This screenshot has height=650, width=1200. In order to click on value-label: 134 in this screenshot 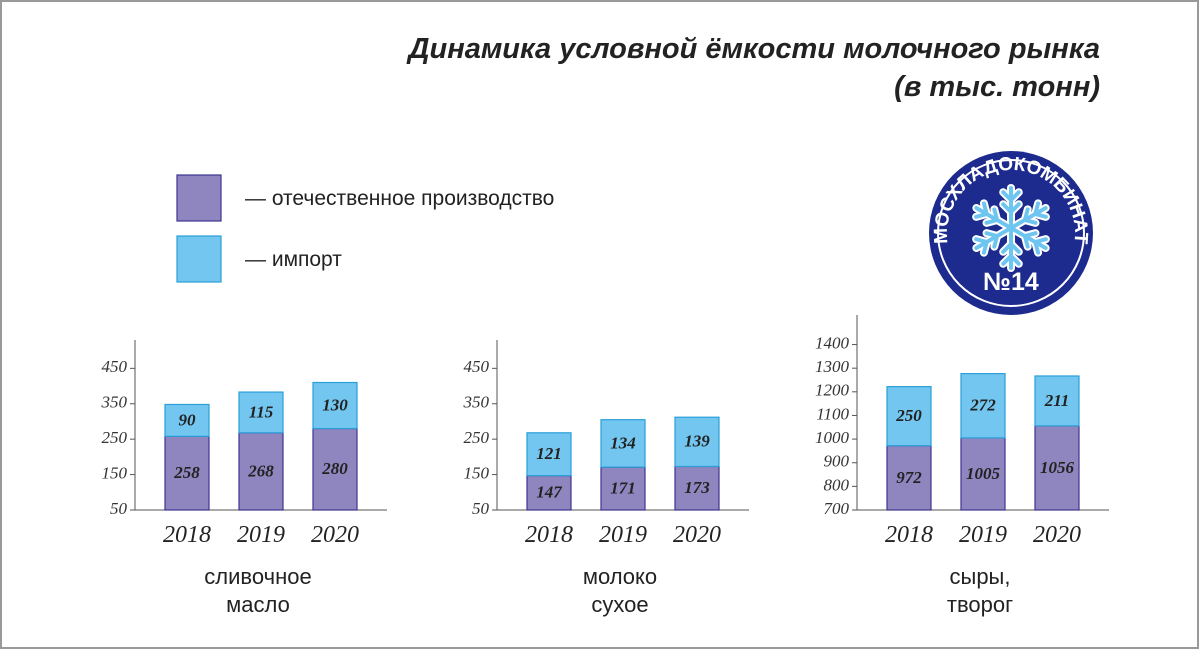, I will do `click(623, 442)`.